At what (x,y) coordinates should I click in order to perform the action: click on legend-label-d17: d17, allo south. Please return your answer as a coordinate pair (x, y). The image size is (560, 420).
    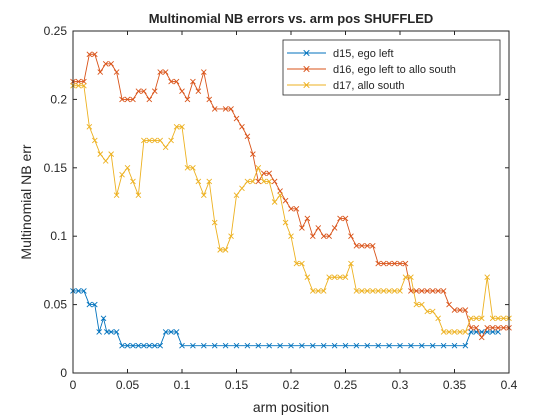
    Looking at the image, I should click on (369, 86).